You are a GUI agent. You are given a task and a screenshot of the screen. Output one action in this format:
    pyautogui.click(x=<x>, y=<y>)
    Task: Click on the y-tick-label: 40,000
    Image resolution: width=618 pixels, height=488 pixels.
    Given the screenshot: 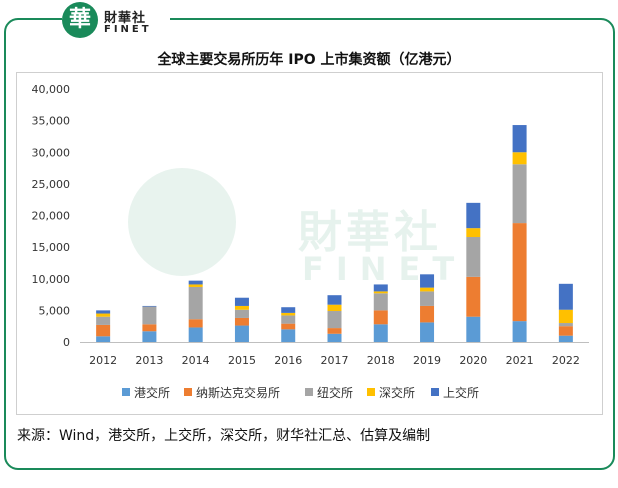 What is the action you would take?
    pyautogui.click(x=51, y=89)
    